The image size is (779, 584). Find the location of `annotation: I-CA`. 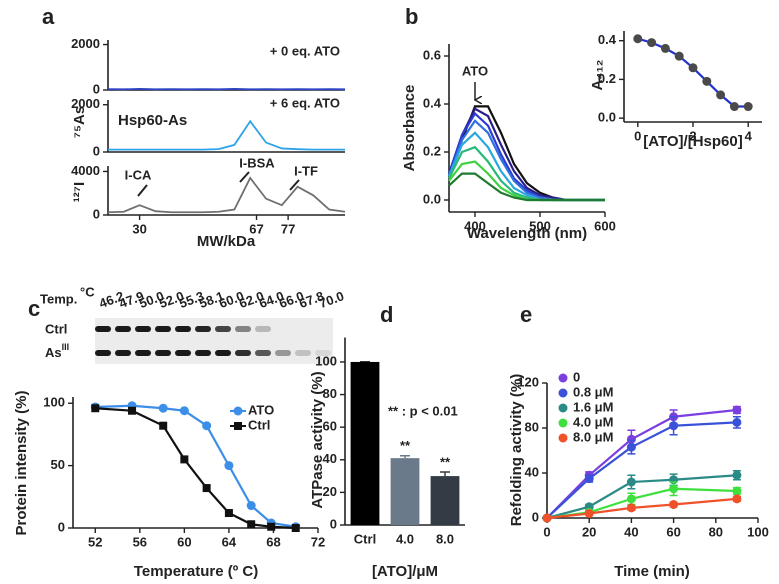

annotation: I-CA is located at coordinates (138, 174).